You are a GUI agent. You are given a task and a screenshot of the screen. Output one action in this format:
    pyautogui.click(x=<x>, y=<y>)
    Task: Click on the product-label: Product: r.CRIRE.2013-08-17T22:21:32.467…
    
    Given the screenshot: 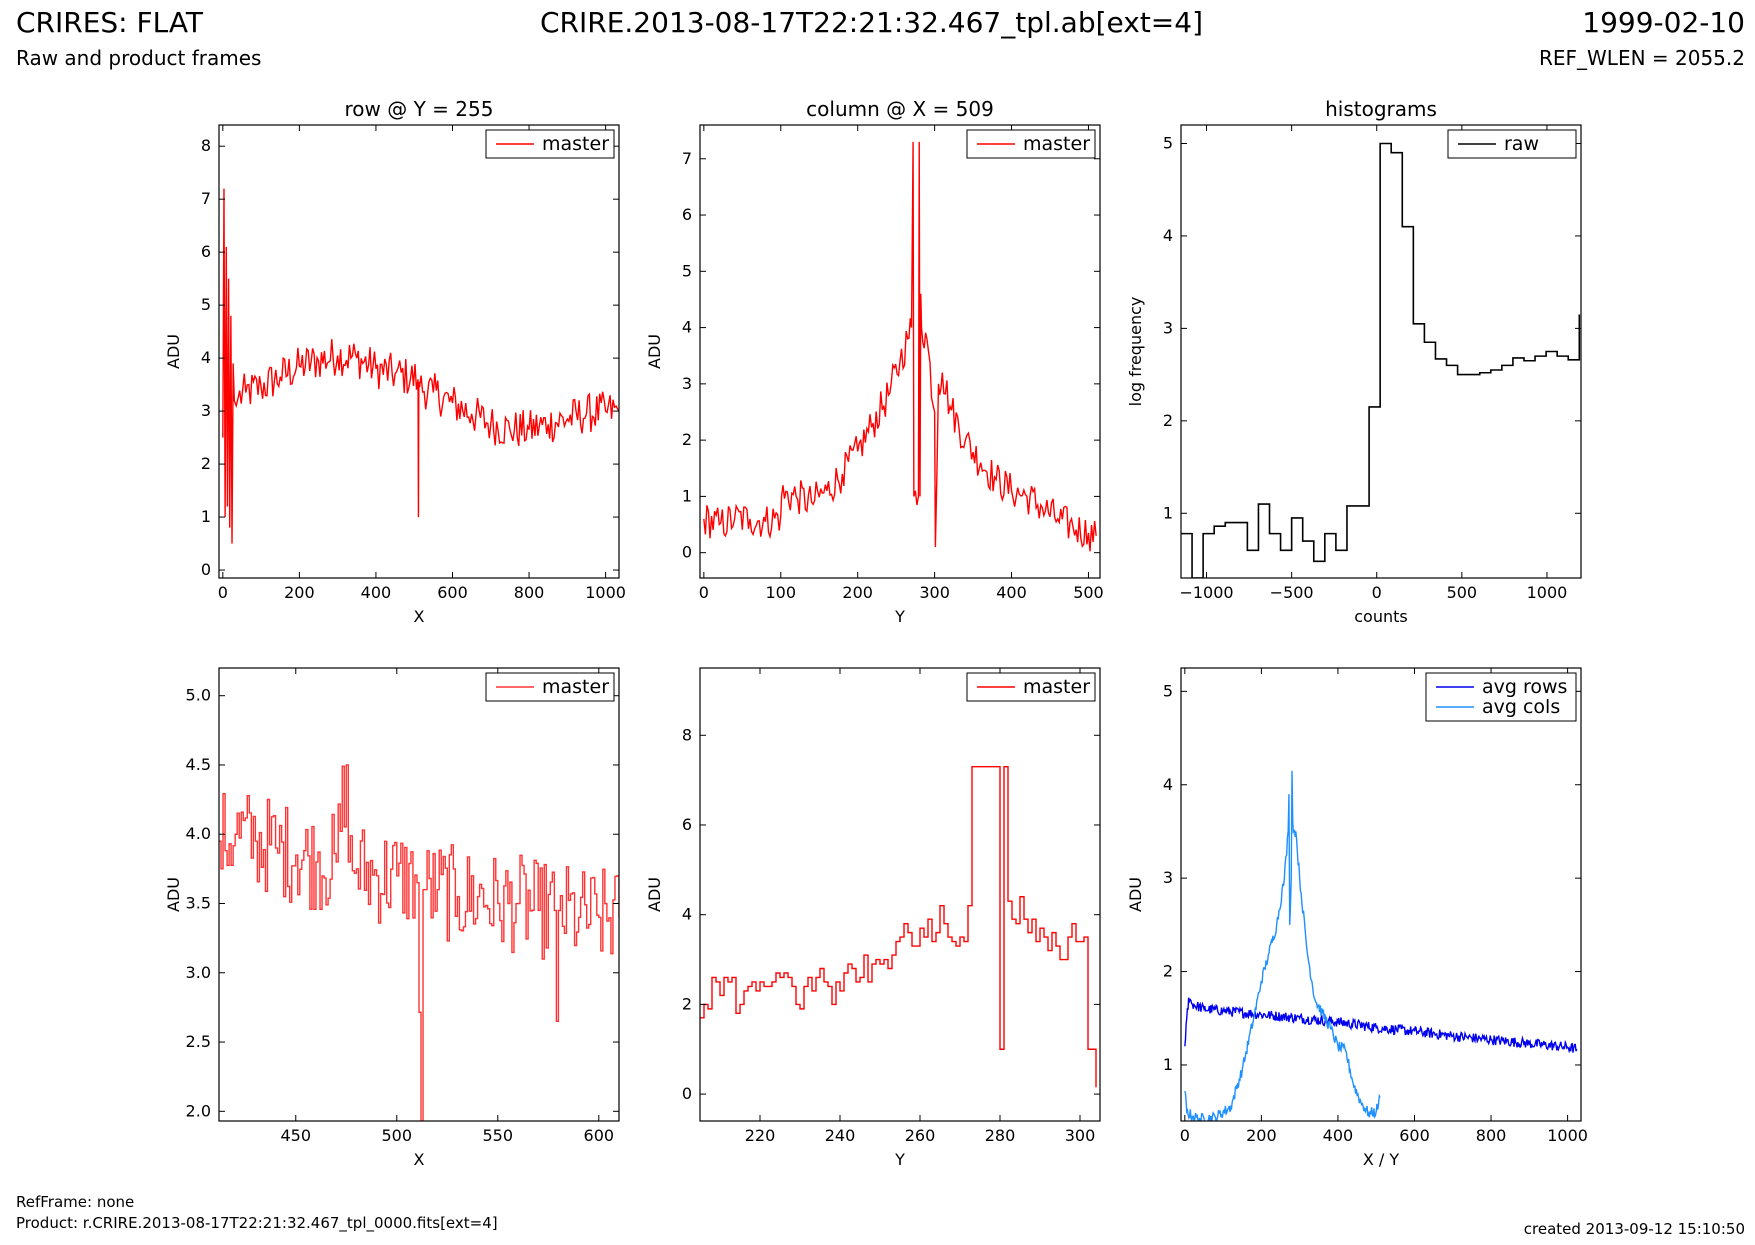 What is the action you would take?
    pyautogui.click(x=257, y=1223)
    